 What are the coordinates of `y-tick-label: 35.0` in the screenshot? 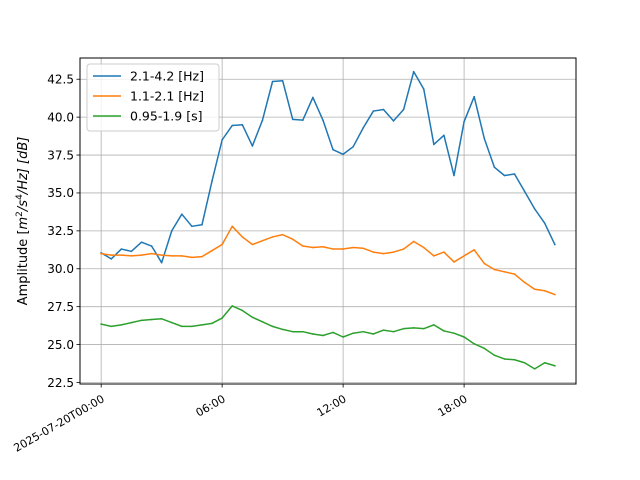 It's located at (60, 193).